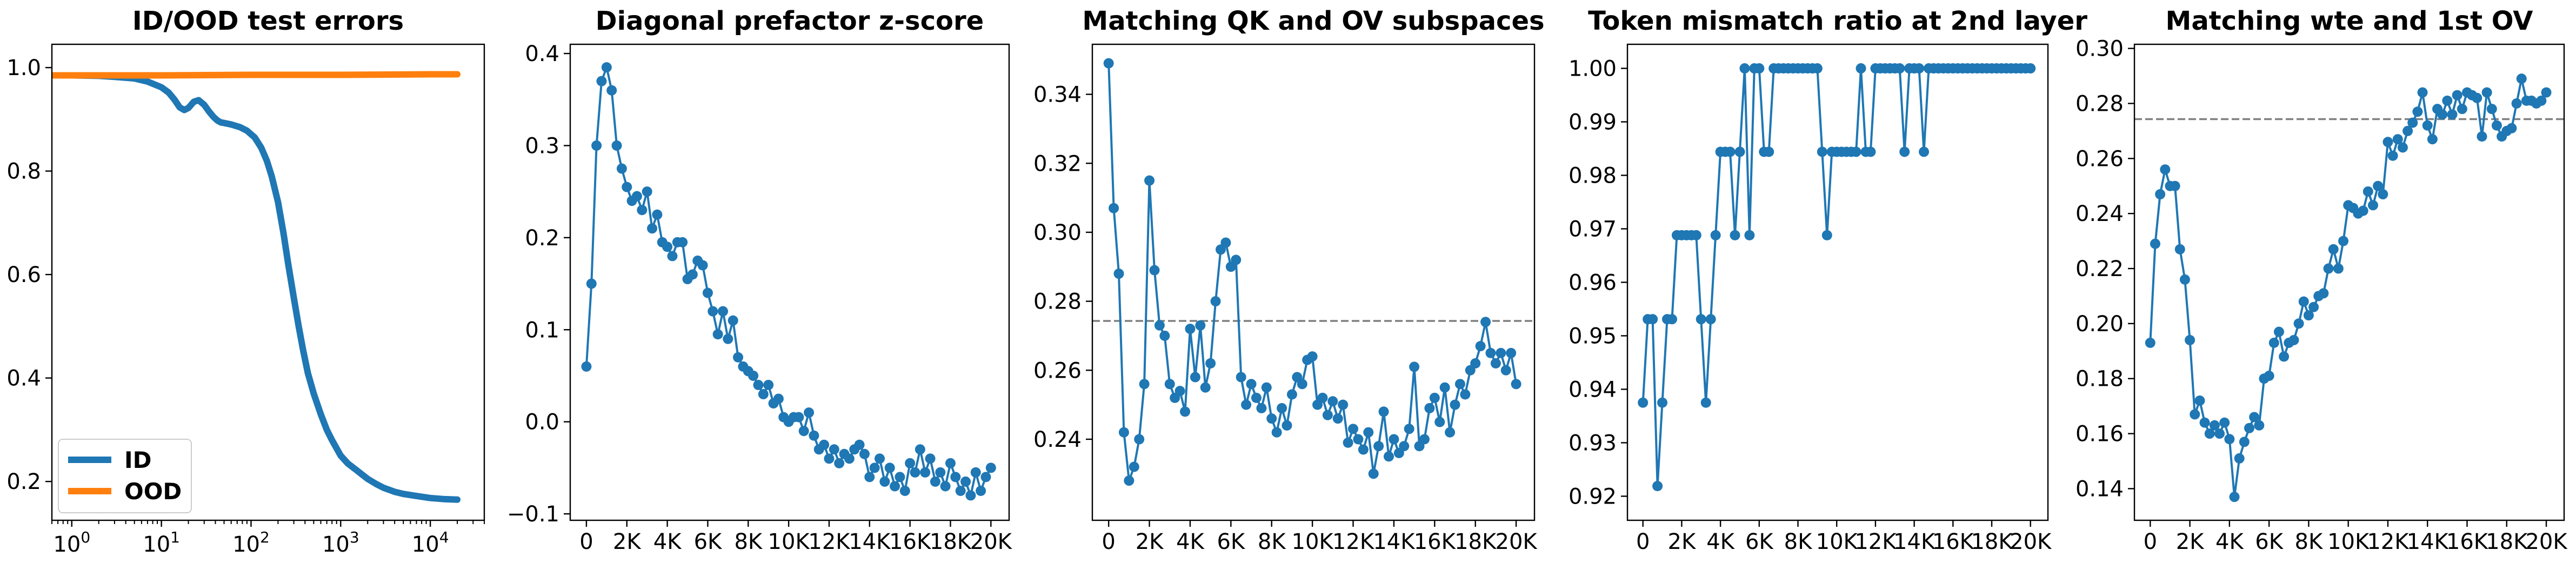 The width and height of the screenshot is (2576, 570). I want to click on y-tick-label: 0.0, so click(542, 422).